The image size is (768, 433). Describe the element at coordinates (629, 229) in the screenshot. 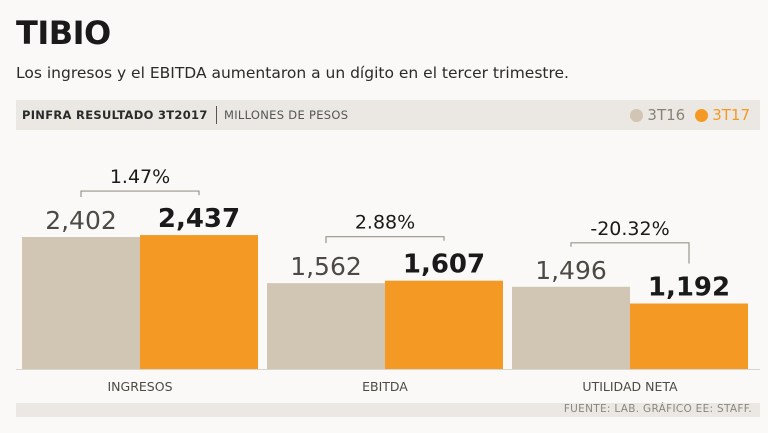

I see `change-label-3: -20.32%` at that location.